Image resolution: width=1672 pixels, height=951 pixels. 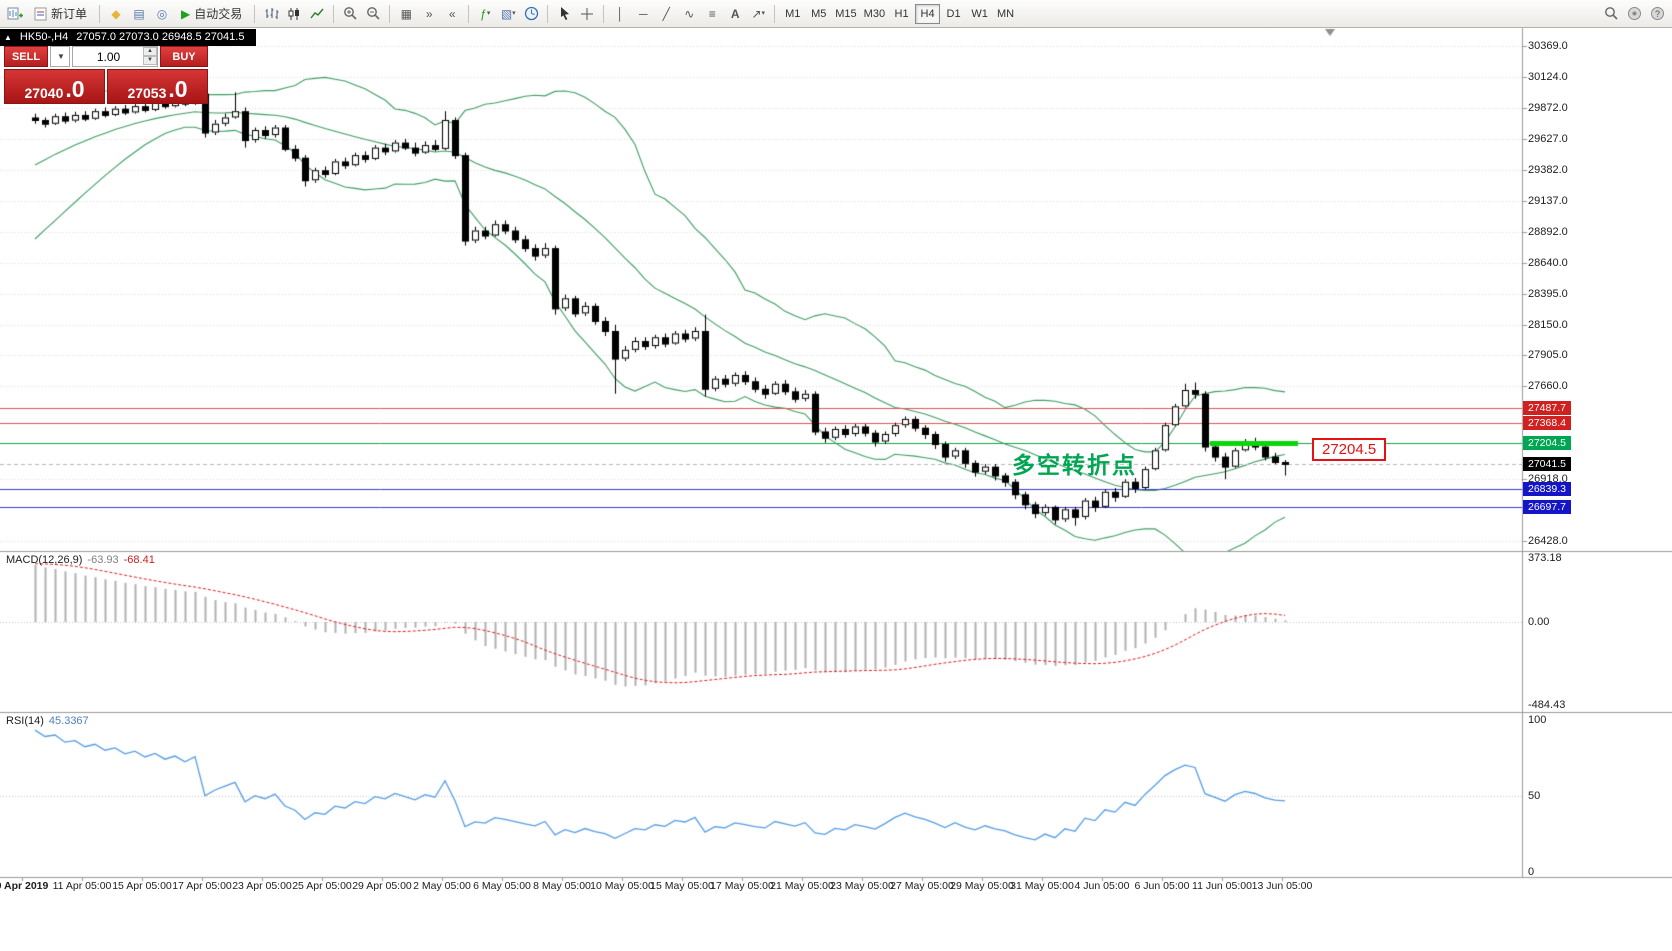 I want to click on templates-icon: ▧, so click(x=506, y=13).